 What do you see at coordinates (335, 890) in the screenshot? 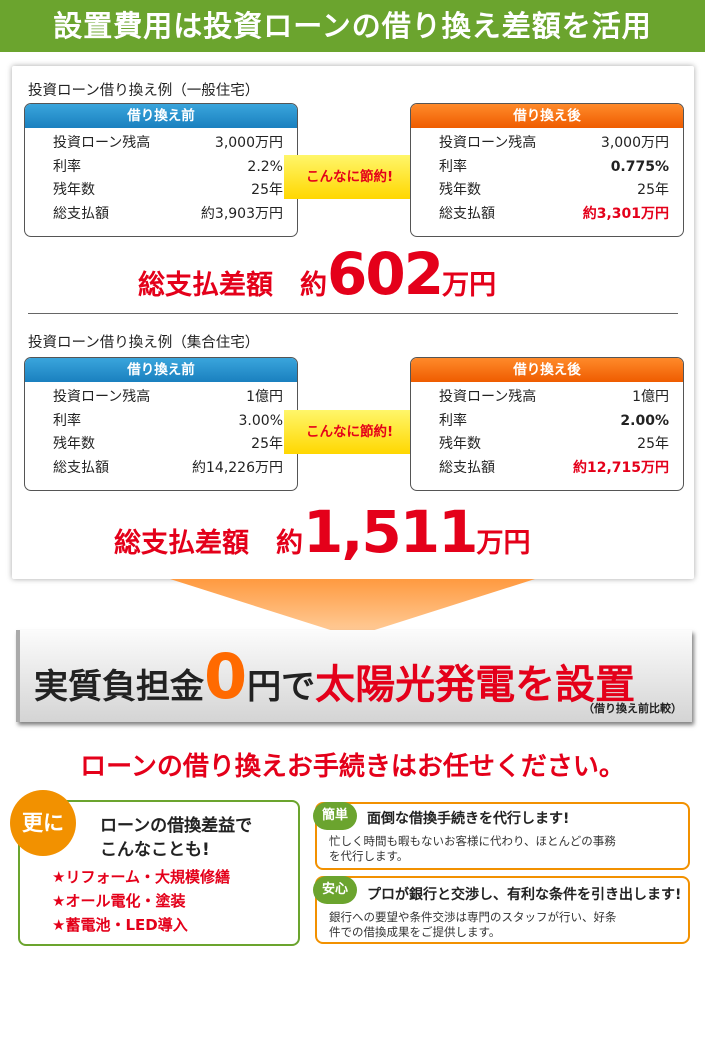
I see `secure-badge: 安心` at bounding box center [335, 890].